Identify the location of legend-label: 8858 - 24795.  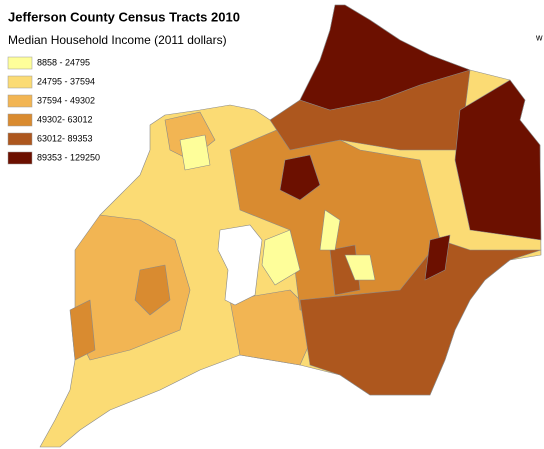
(63, 62).